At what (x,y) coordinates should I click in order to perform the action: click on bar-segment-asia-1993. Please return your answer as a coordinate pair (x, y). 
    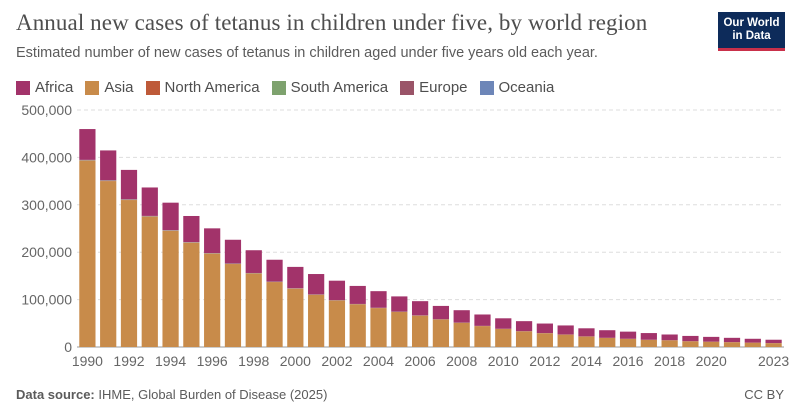
    Looking at the image, I should click on (149, 281).